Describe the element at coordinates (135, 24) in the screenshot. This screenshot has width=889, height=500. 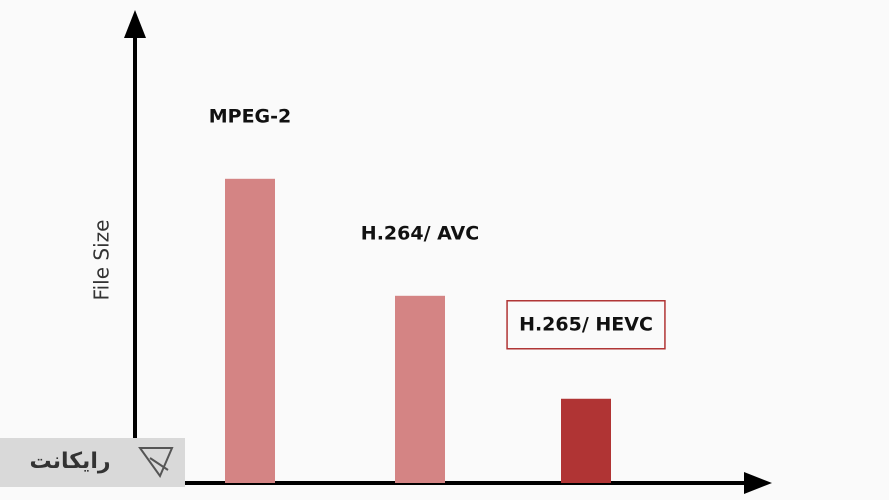
I see `y-axis-arrow` at that location.